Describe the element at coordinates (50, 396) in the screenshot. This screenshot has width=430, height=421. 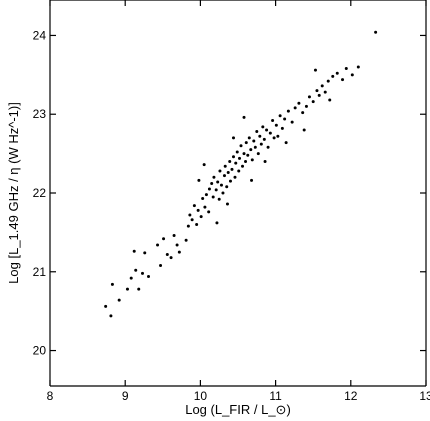
I see `x-tick-label: 8` at that location.